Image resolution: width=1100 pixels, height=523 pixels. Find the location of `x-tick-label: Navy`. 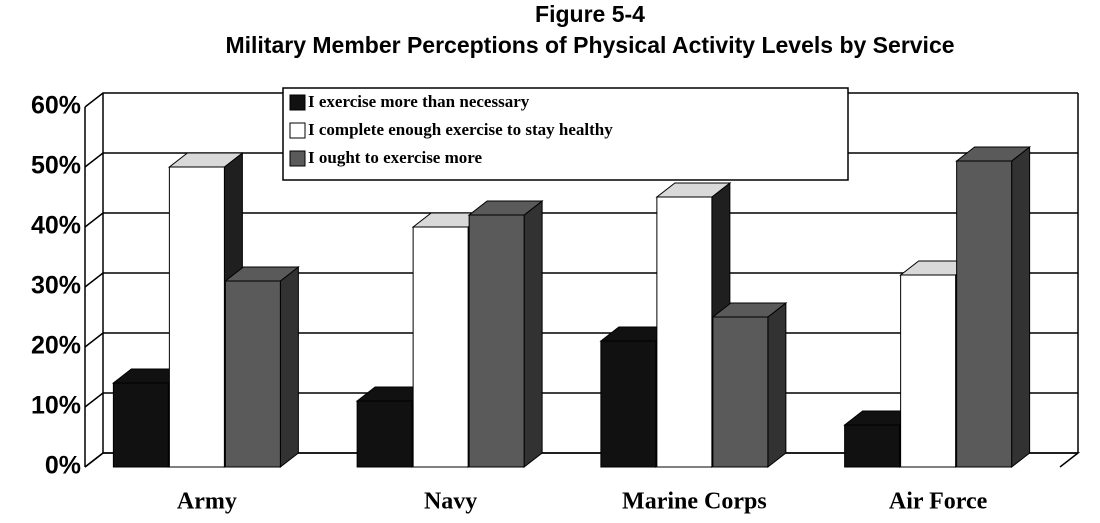

x-tick-label: Navy is located at coordinates (450, 502).